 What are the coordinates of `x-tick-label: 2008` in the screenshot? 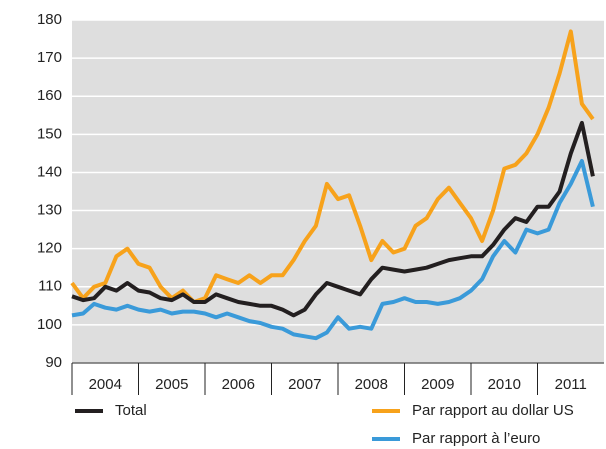 It's located at (371, 384).